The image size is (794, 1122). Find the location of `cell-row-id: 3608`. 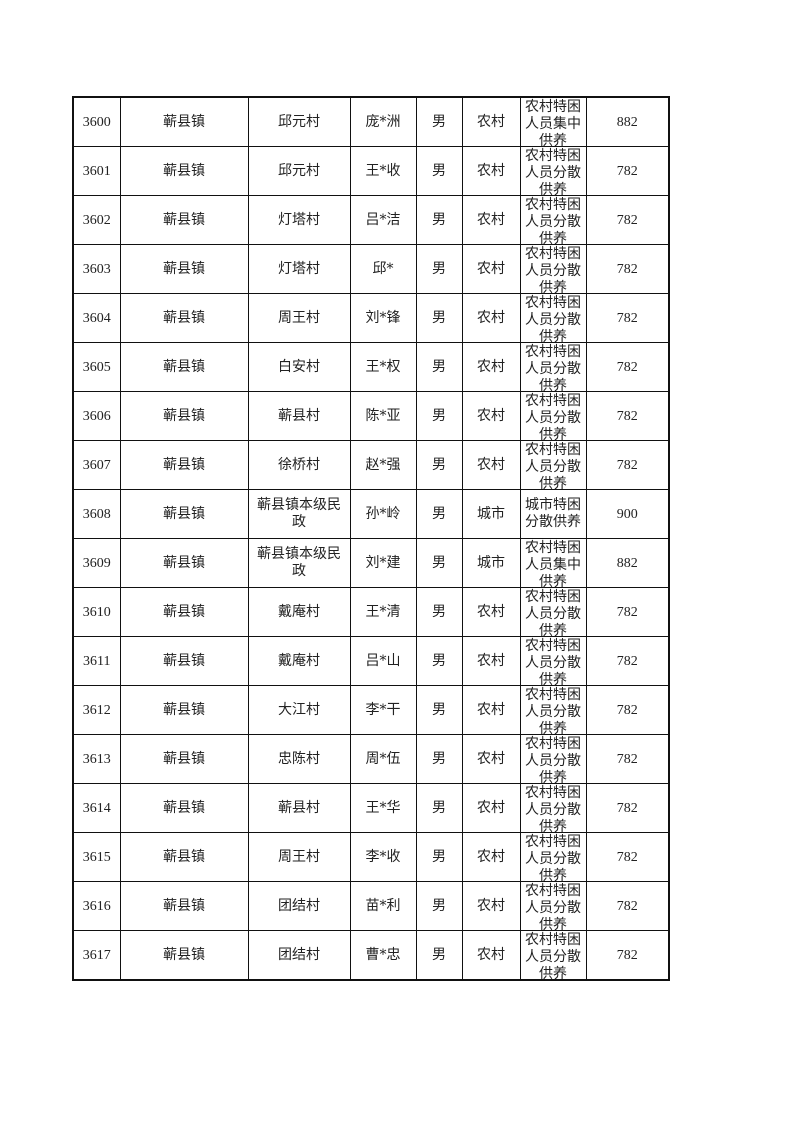

cell-row-id: 3608 is located at coordinates (96, 514).